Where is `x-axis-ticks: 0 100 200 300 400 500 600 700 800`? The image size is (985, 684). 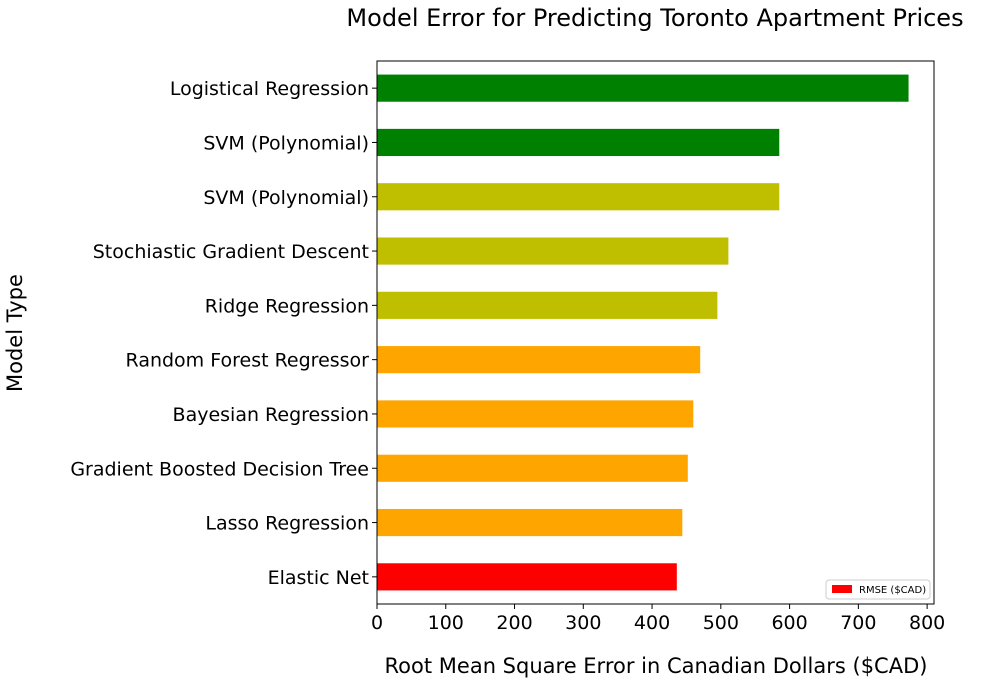
x-axis-ticks: 0 100 200 300 400 500 600 700 800 is located at coordinates (658, 619).